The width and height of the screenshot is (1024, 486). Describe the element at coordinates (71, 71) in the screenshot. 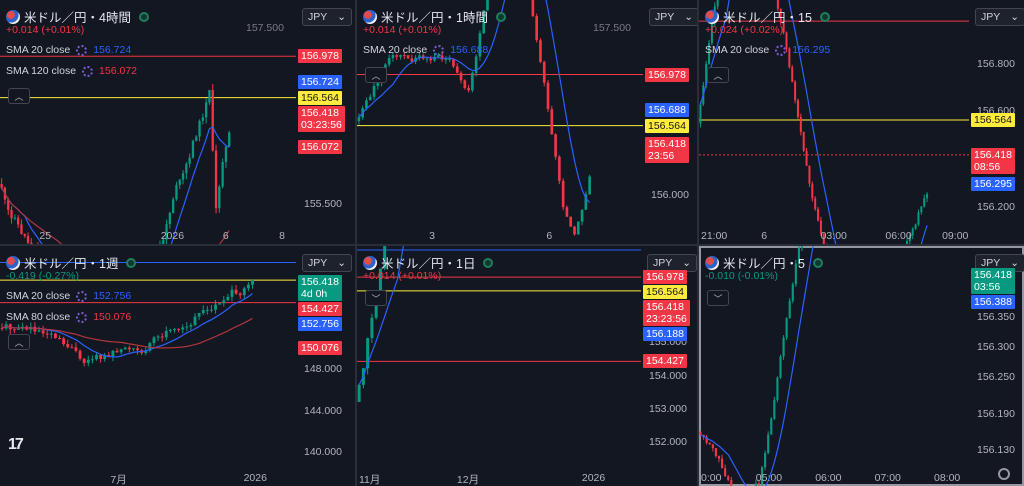

I see `indicator-legend: SMA 120 close 156.072` at that location.